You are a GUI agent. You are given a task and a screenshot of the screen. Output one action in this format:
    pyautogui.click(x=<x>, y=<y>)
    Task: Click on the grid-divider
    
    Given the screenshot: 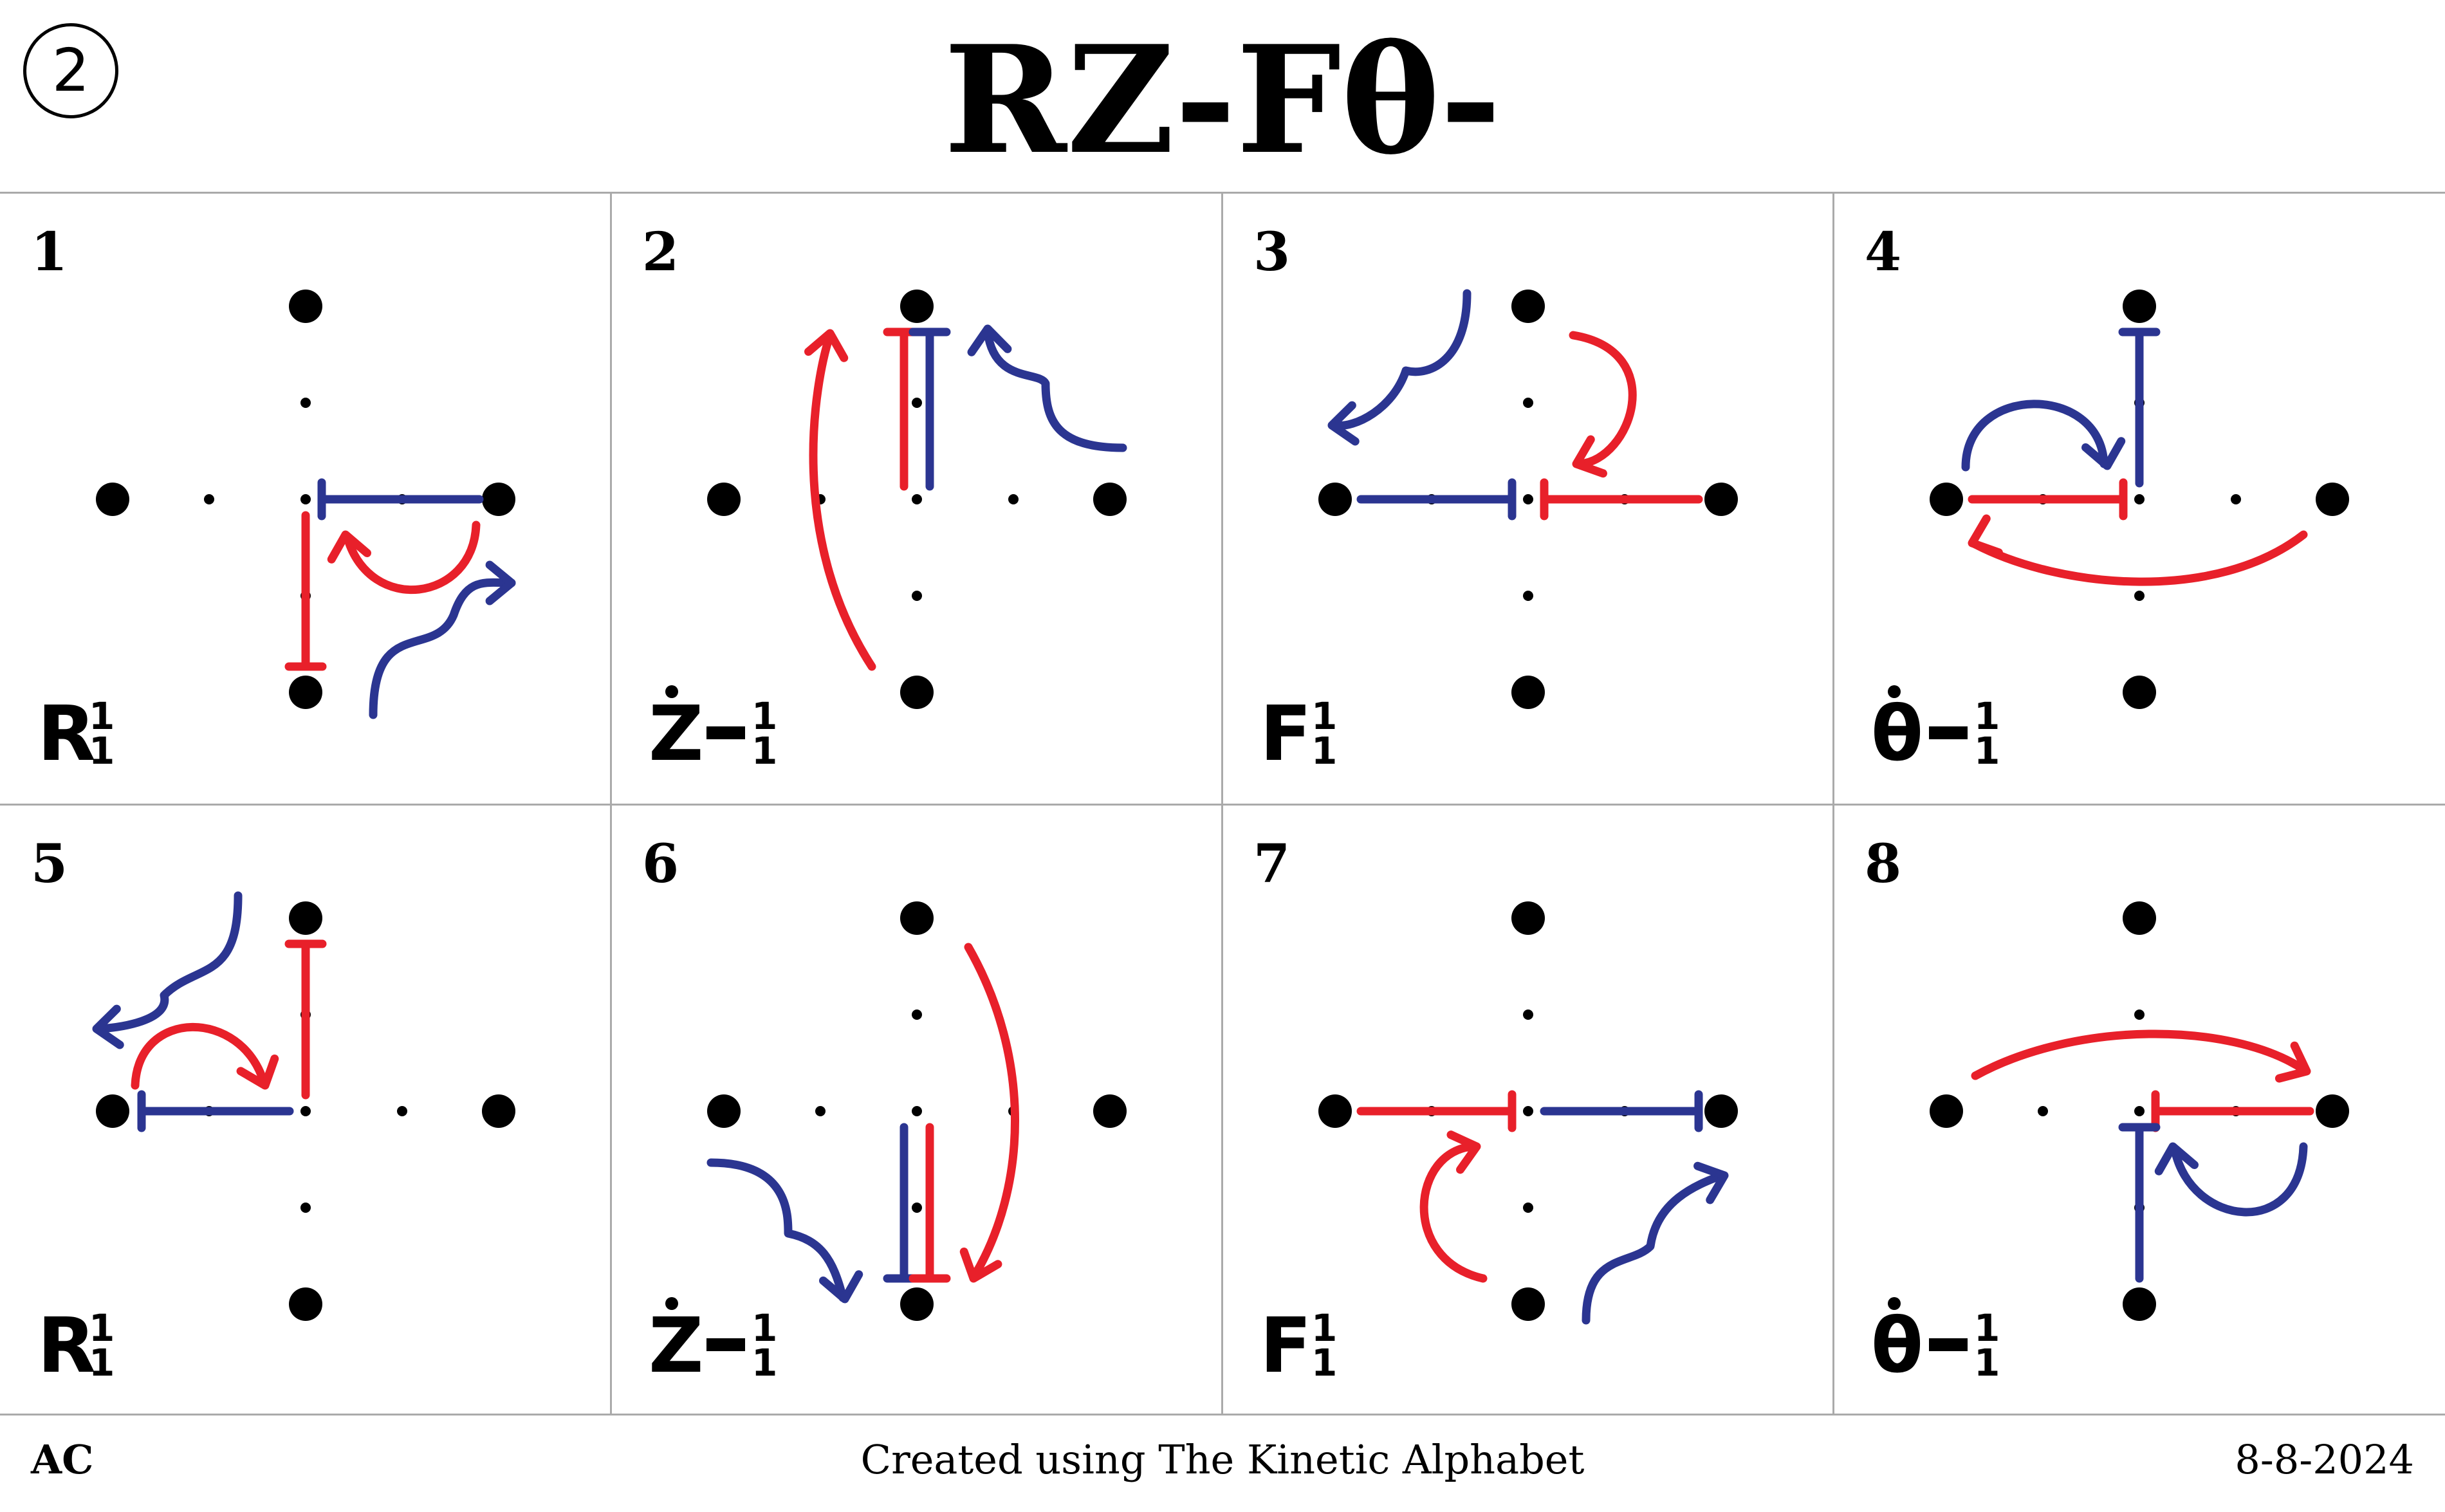 What is the action you would take?
    pyautogui.click(x=1222, y=805)
    